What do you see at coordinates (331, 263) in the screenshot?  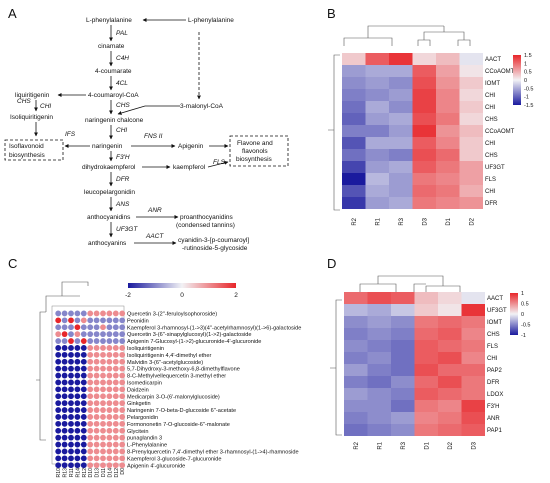 I see `panel-label-d: D` at bounding box center [331, 263].